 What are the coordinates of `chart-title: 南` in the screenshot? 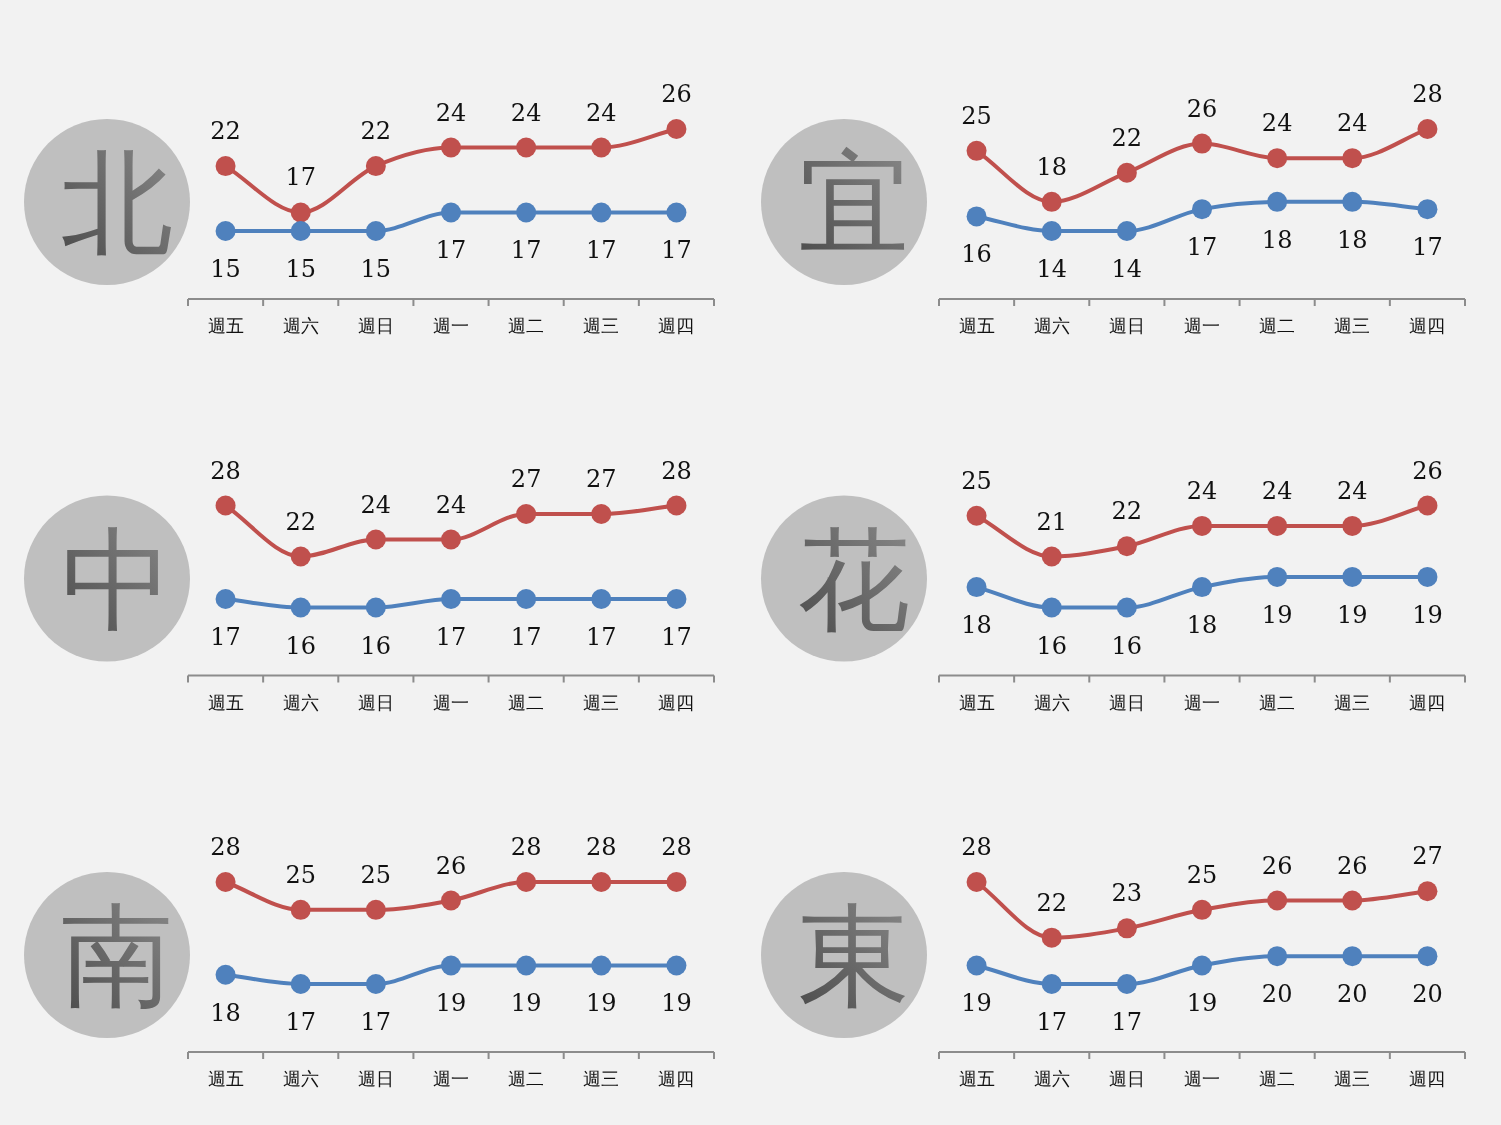 It's located at (117, 956).